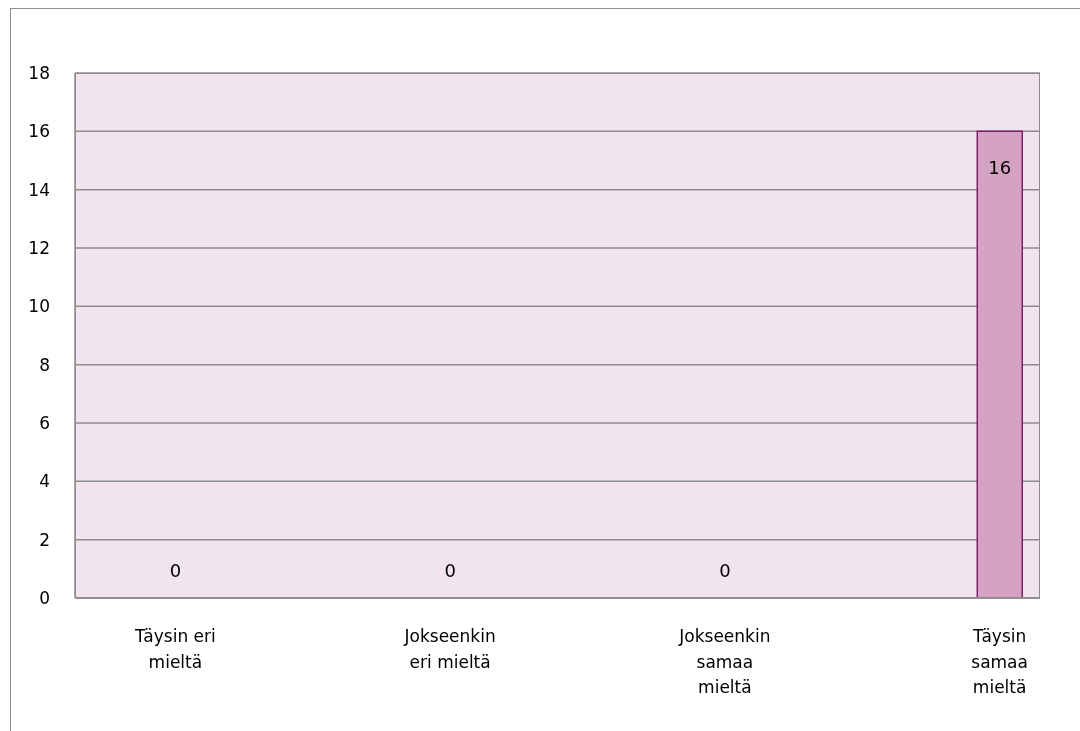  What do you see at coordinates (44, 481) in the screenshot?
I see `y-tick-label: 4` at bounding box center [44, 481].